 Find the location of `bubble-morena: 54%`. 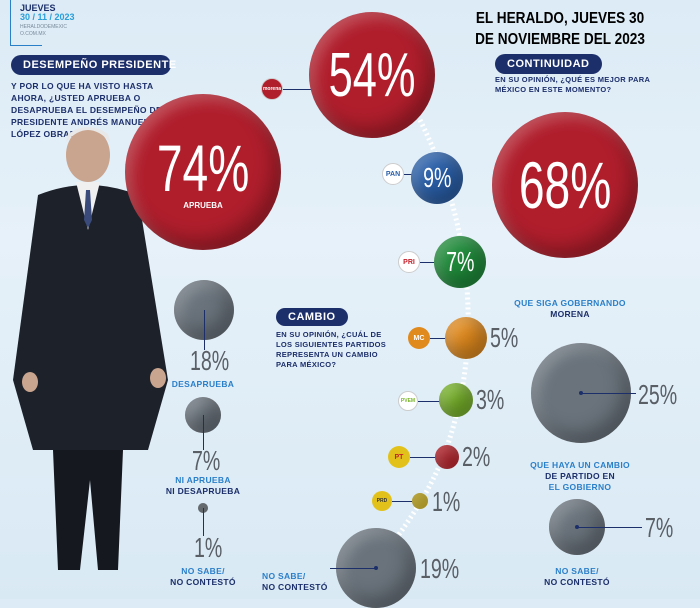

bubble-morena: 54% is located at coordinates (372, 75).